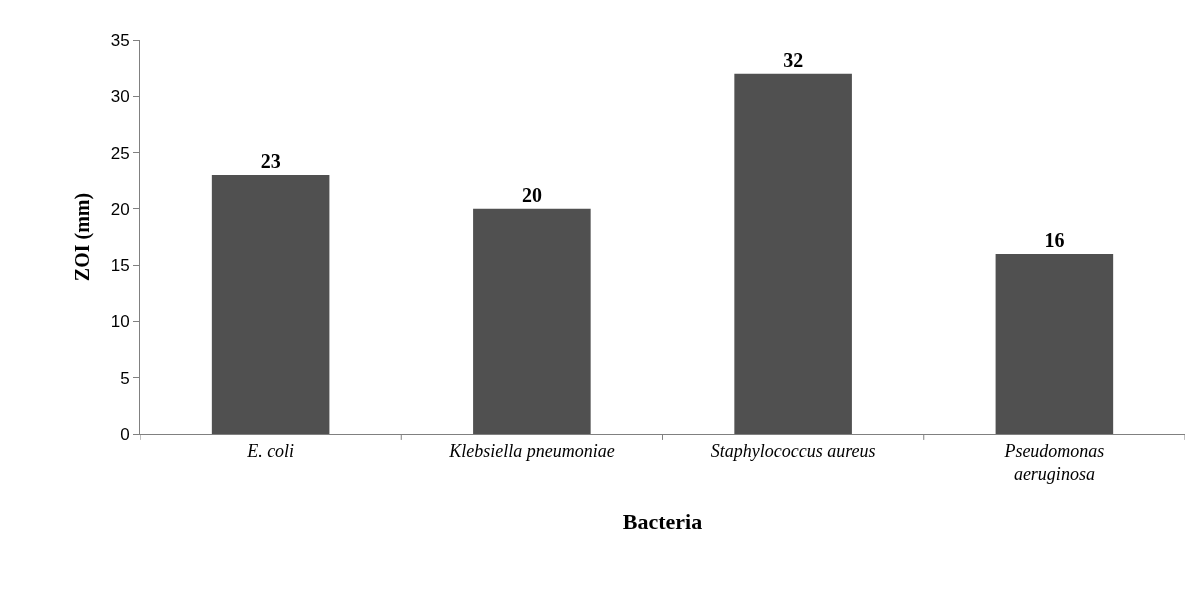  What do you see at coordinates (120, 40) in the screenshot?
I see `y-tick-label: 35` at bounding box center [120, 40].